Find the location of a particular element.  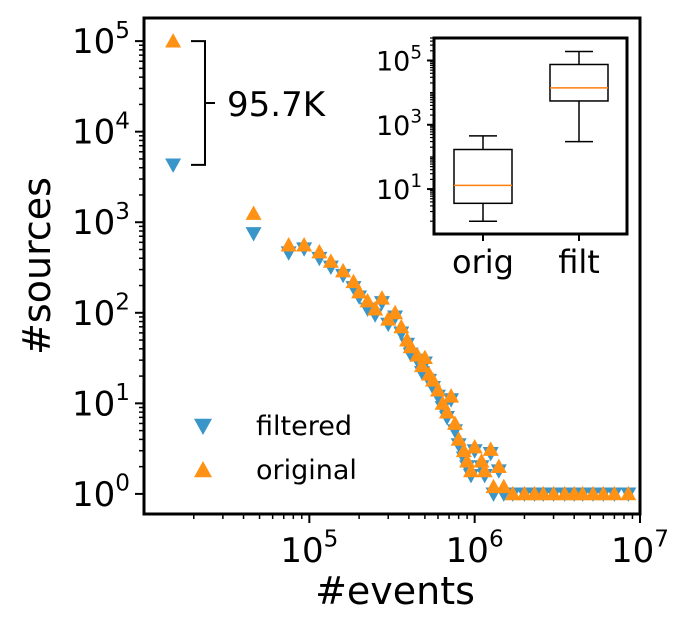

x-axis-ticks: 10⁵ 10⁶ 10⁷ is located at coordinates (431, 542).